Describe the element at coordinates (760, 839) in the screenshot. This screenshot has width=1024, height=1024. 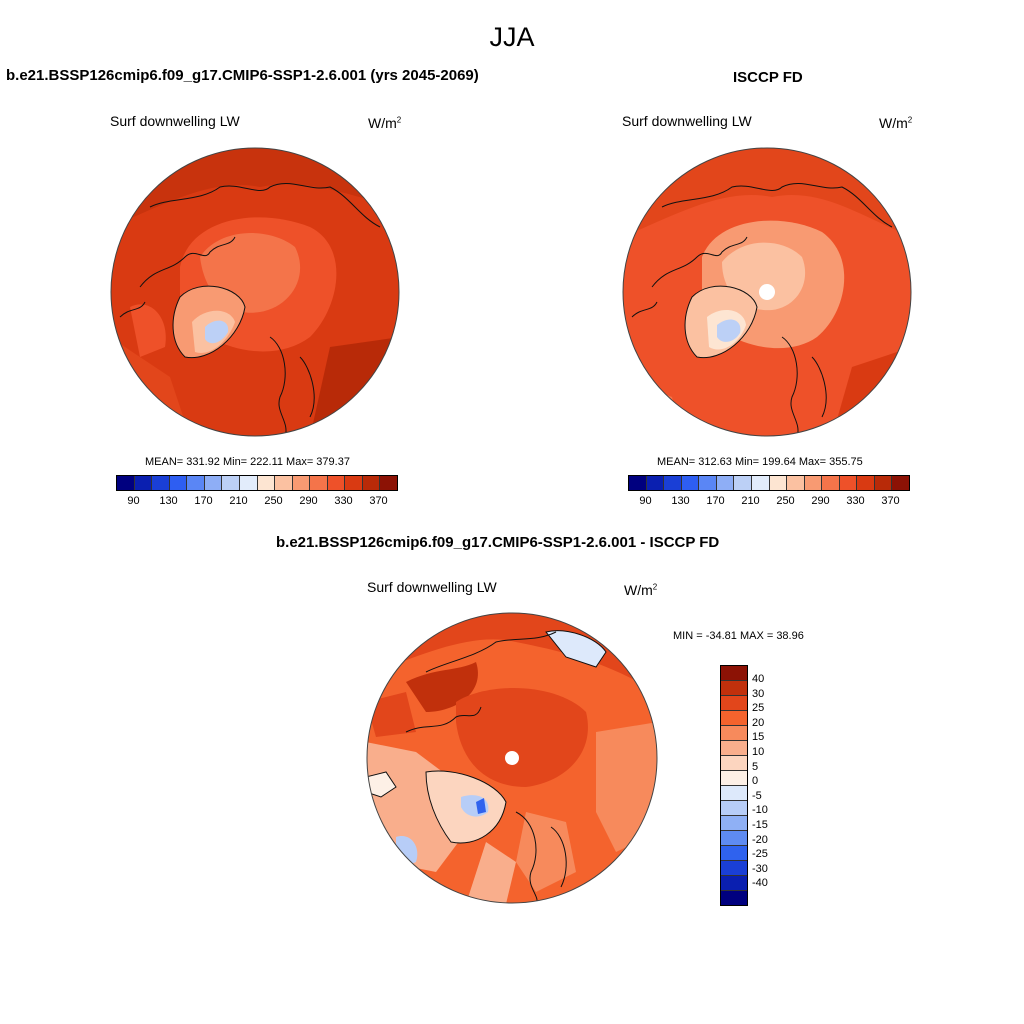
I see `colorbar-tick-label: -20` at that location.